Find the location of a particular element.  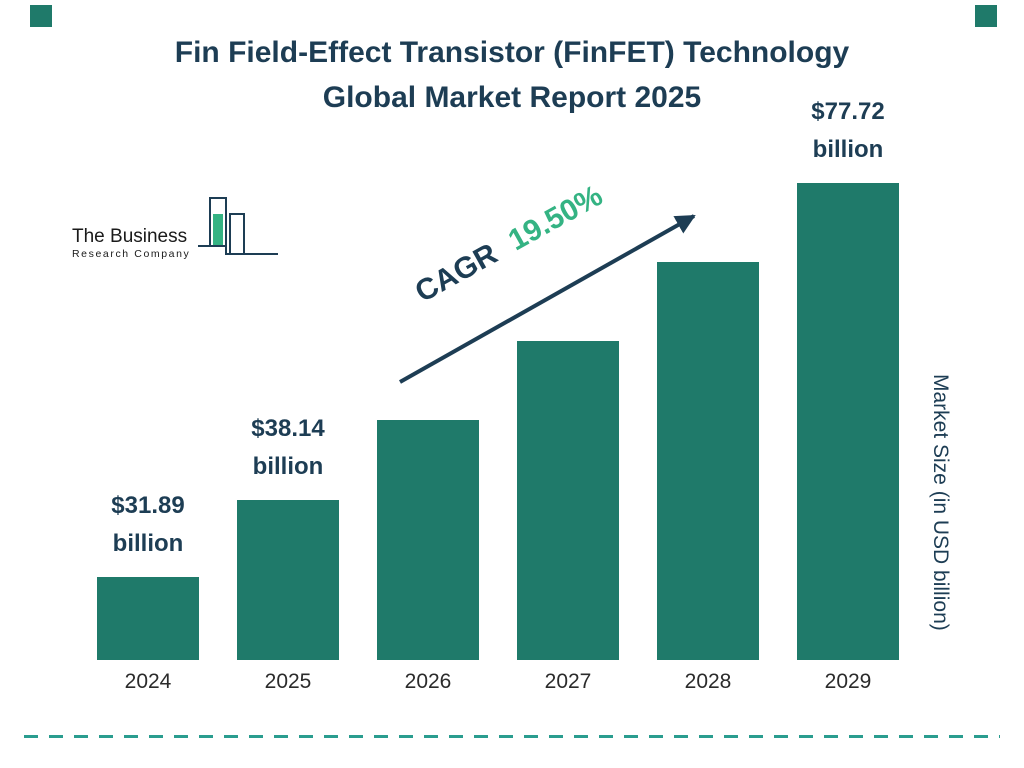

x-tick-label-2028: 2028 is located at coordinates (708, 681).